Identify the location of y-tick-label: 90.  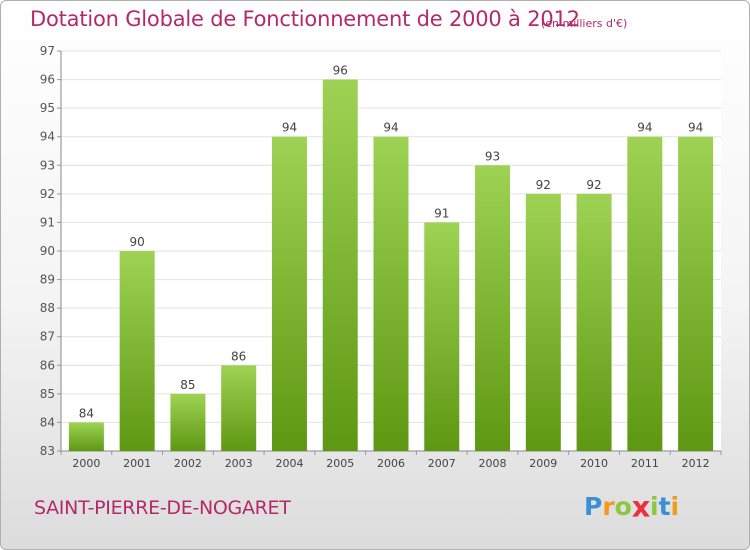
(47, 251).